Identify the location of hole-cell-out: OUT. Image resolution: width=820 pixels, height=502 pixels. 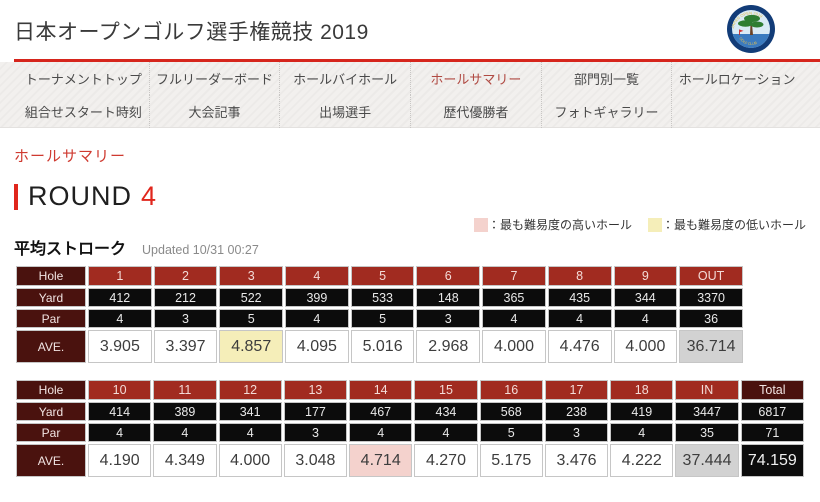
(711, 276).